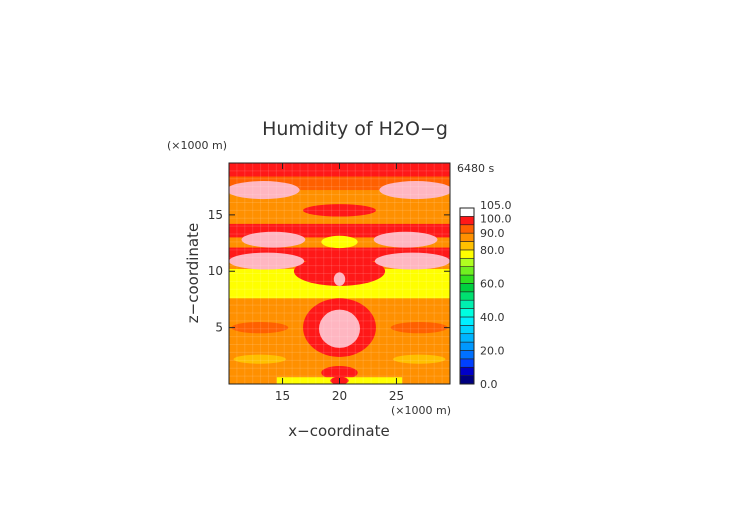 The height and width of the screenshot is (532, 752). I want to click on y-axis: 5 10 15, so click(329, 271).